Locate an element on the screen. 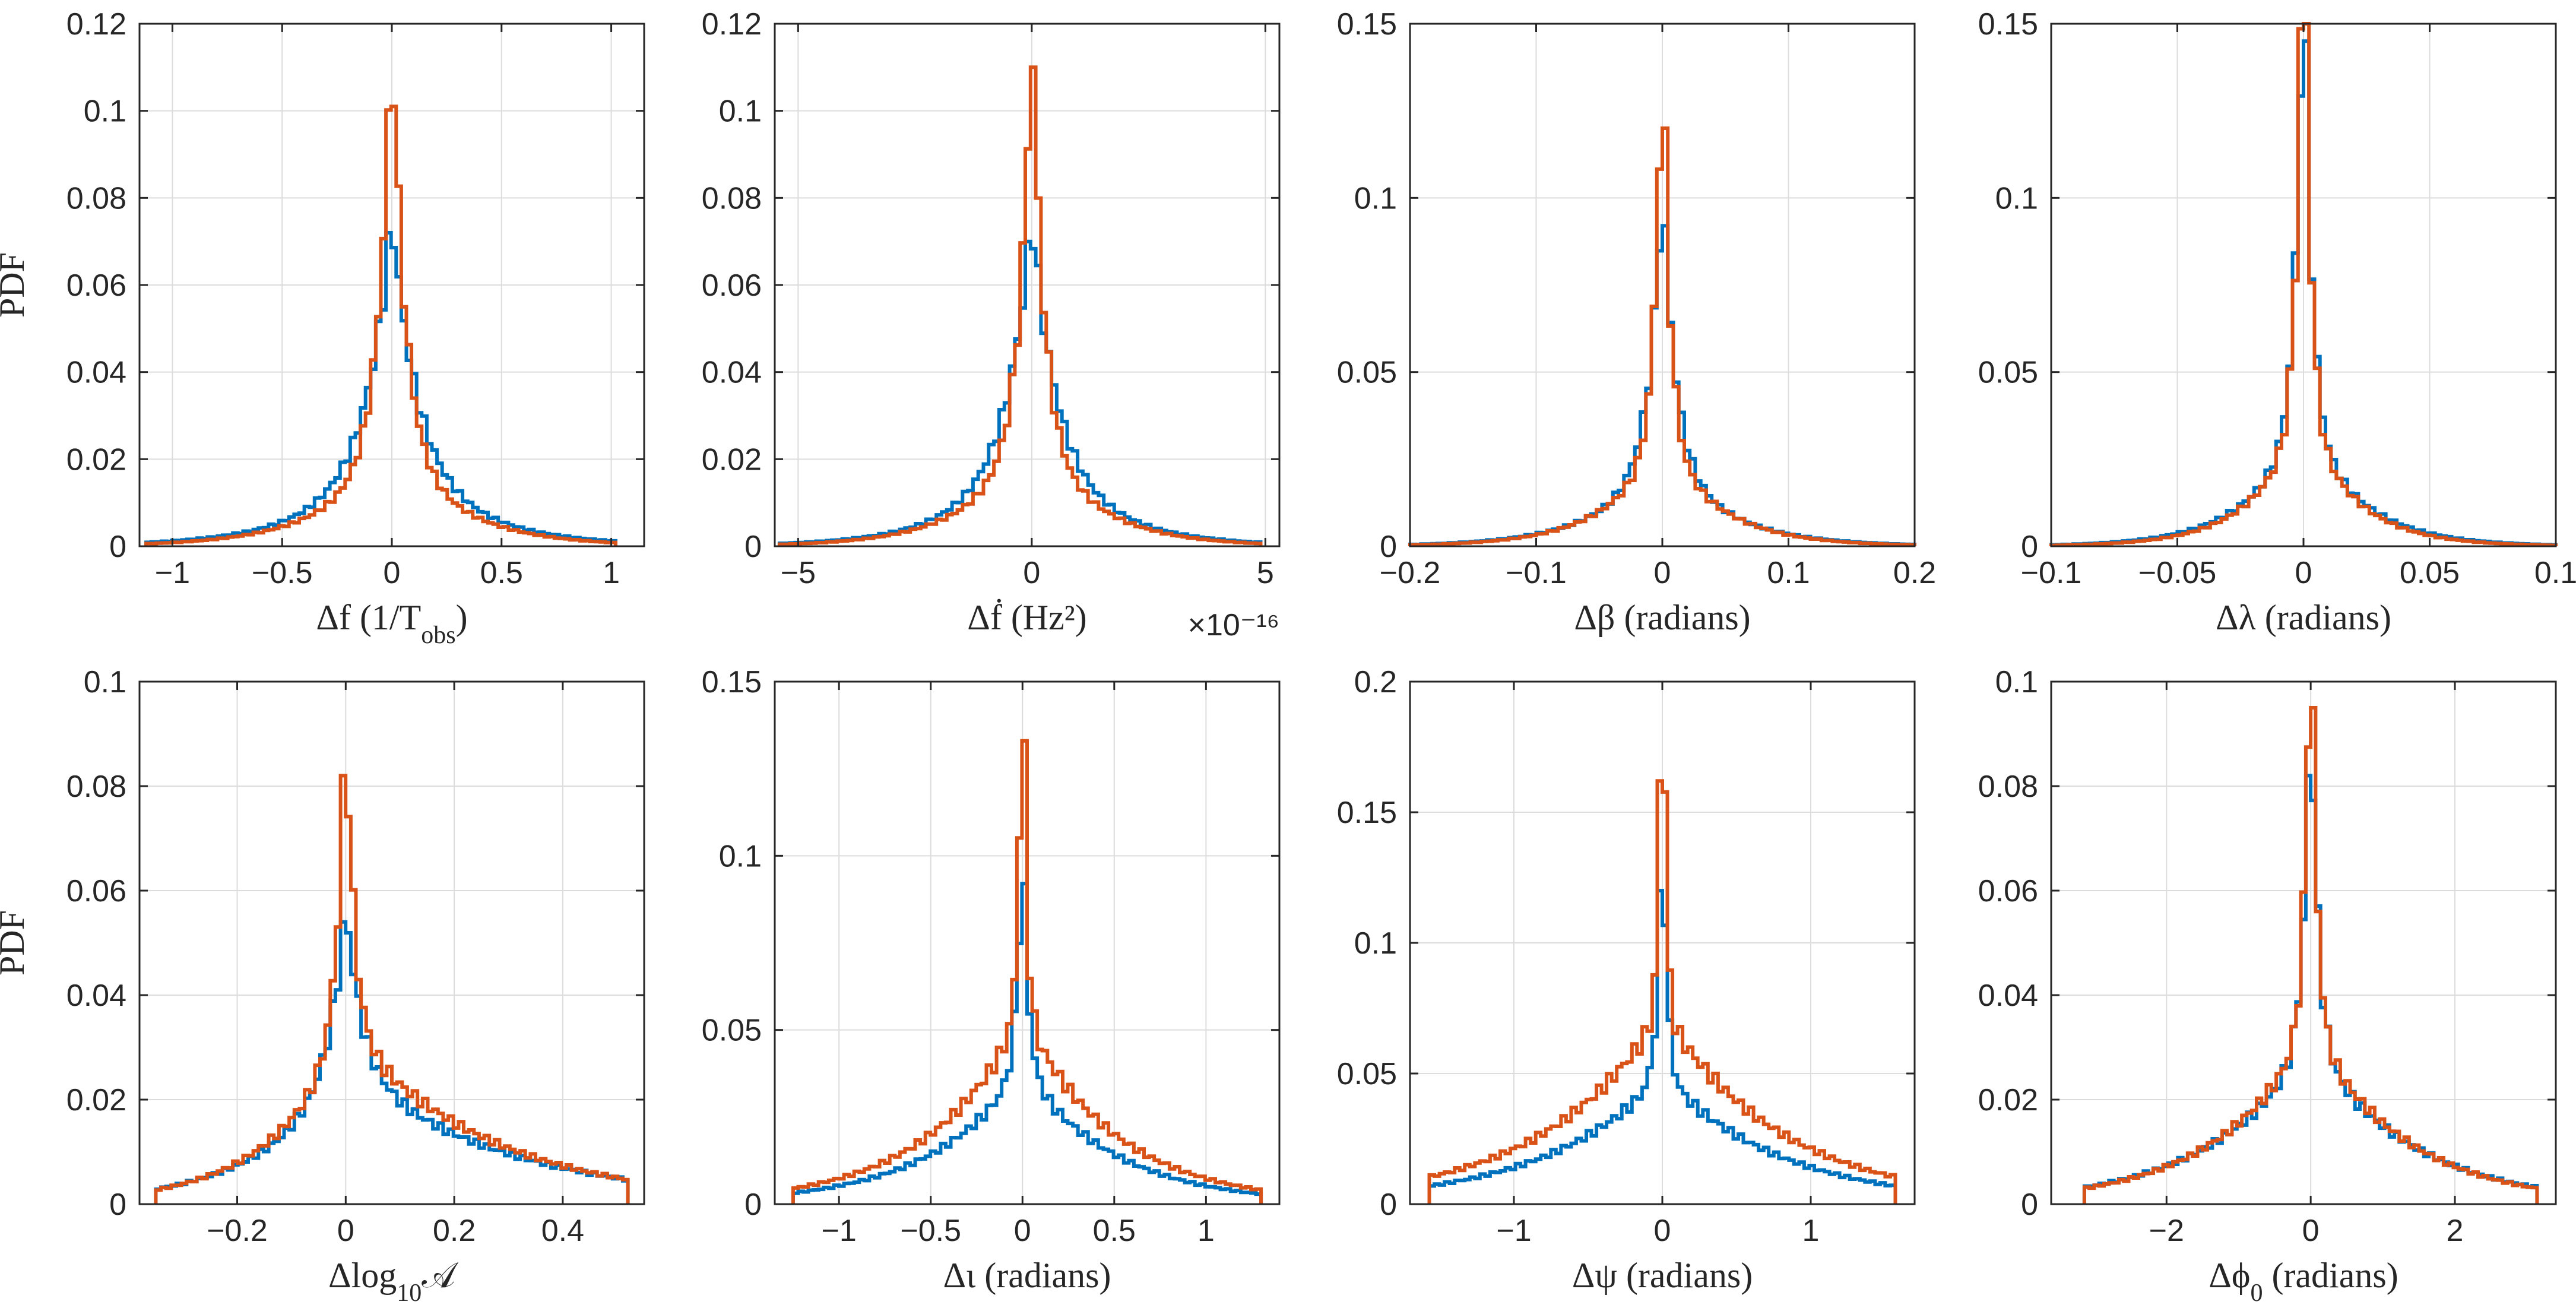  panel-dphi0: −2 0 2 0 0.02 0.04 0.06 0.08 0.1 Δϕ0 (radians) is located at coordinates (2268, 986).